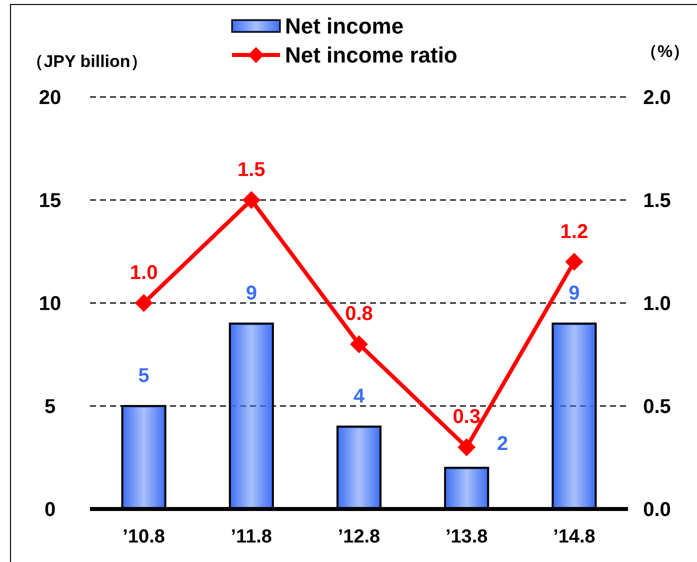  Describe the element at coordinates (251, 537) in the screenshot. I see `x-tick-label: ’11.8` at that location.